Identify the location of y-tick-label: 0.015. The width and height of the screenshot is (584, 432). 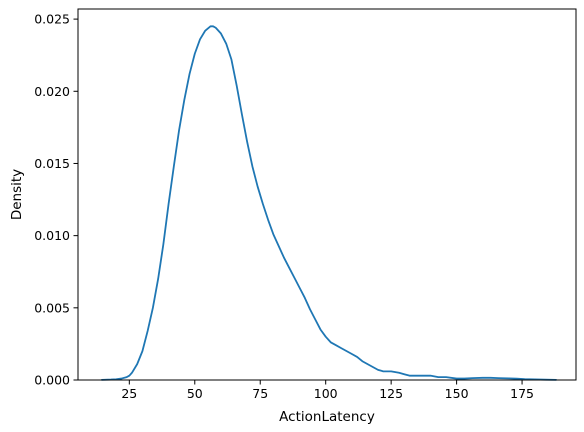
(52, 163).